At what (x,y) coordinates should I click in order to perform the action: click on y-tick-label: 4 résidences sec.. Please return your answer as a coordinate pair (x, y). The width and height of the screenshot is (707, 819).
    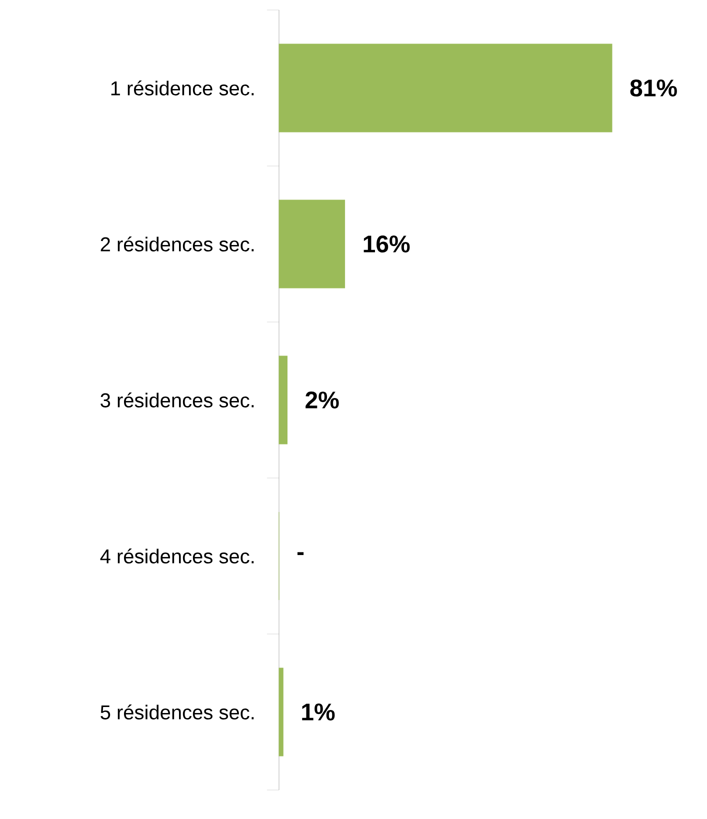
    Looking at the image, I should click on (177, 556).